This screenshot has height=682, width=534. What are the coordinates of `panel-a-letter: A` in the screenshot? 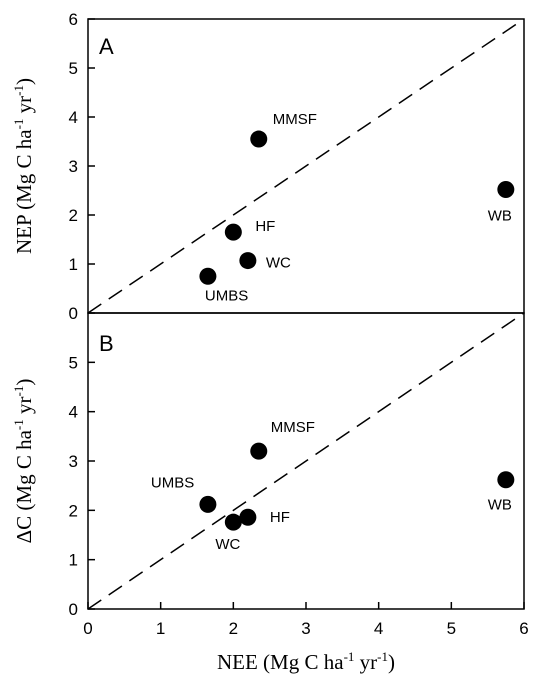 It's located at (106, 46).